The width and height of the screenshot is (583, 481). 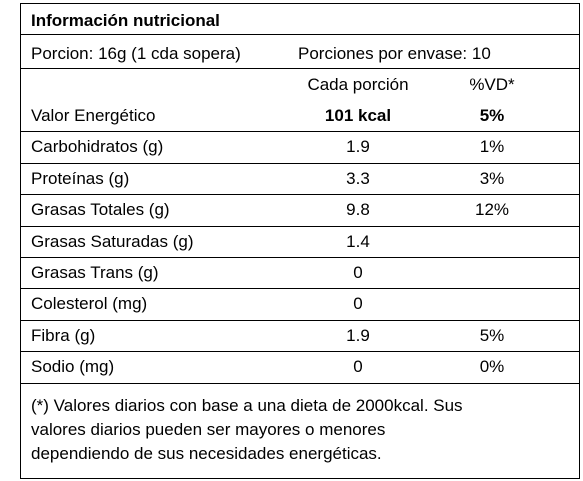 What do you see at coordinates (89, 304) in the screenshot?
I see `row-label: Colesterol (mg)` at bounding box center [89, 304].